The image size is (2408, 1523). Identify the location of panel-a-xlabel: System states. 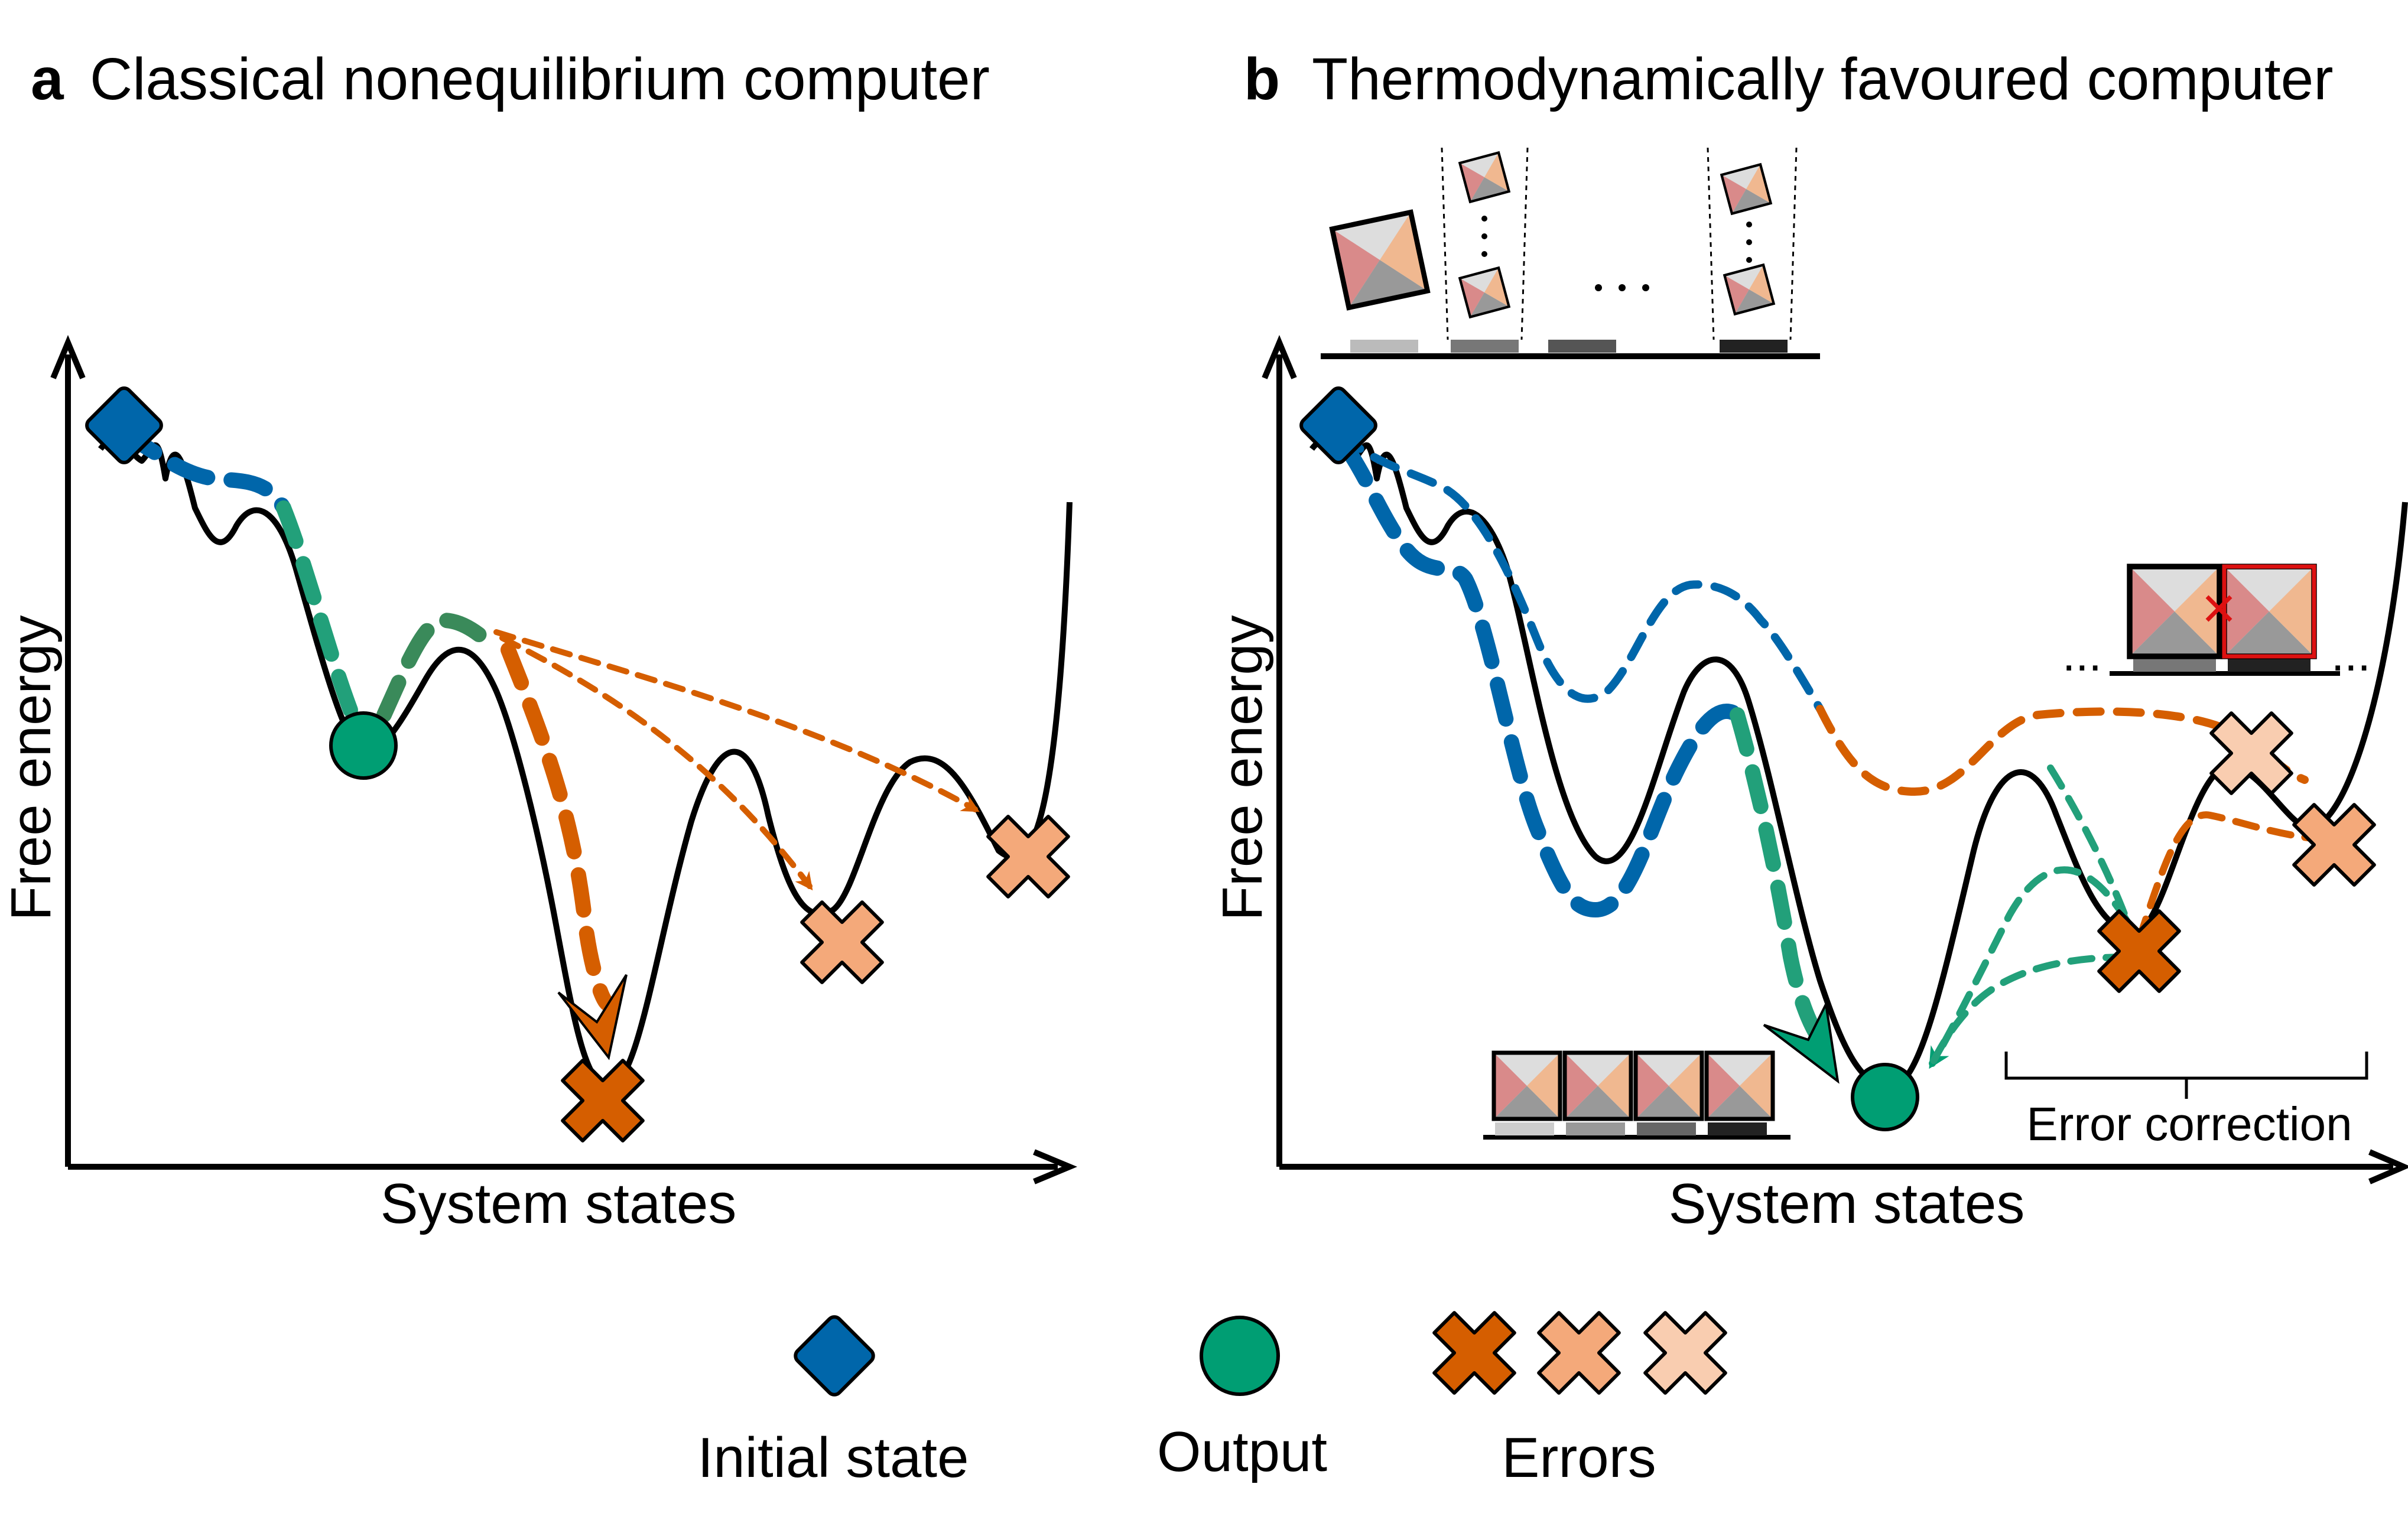
(559, 1204).